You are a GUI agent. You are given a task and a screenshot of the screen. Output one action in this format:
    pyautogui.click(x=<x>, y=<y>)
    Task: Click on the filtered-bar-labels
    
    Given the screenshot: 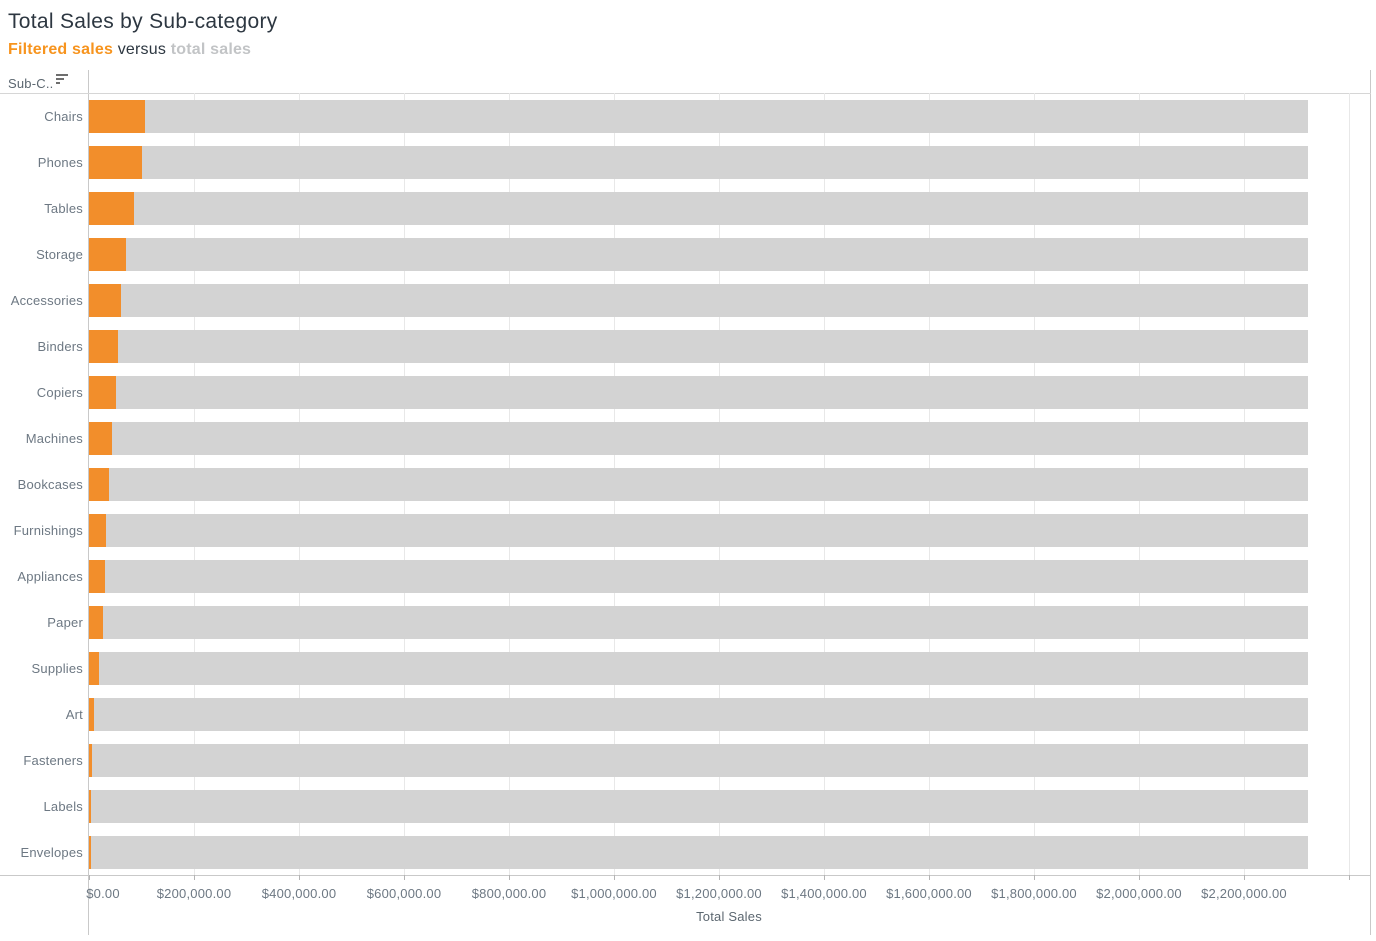 What is the action you would take?
    pyautogui.click(x=90, y=806)
    